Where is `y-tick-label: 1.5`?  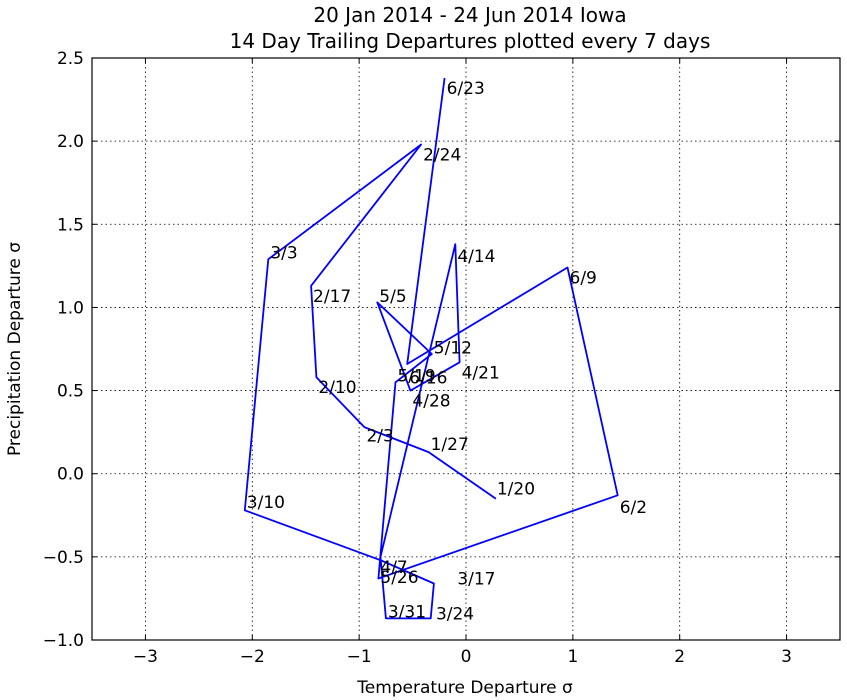
y-tick-label: 1.5 is located at coordinates (70, 225).